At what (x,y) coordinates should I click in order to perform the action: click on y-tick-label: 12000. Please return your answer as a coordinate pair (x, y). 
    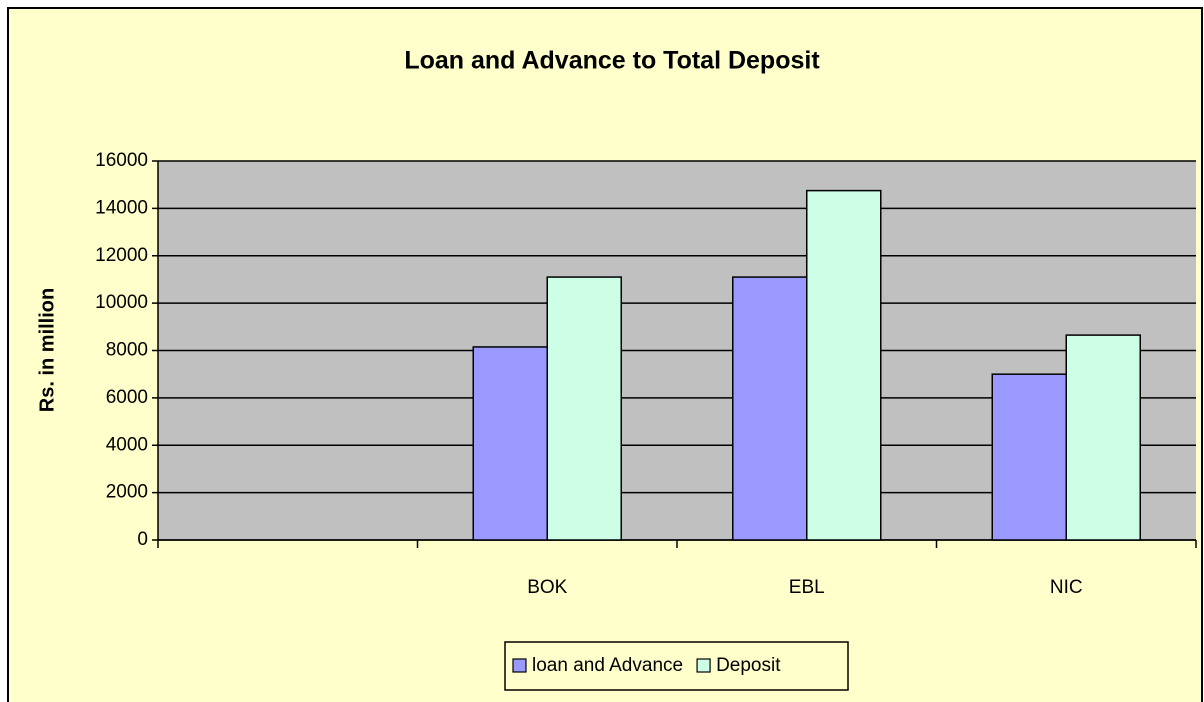
    Looking at the image, I should click on (121, 255).